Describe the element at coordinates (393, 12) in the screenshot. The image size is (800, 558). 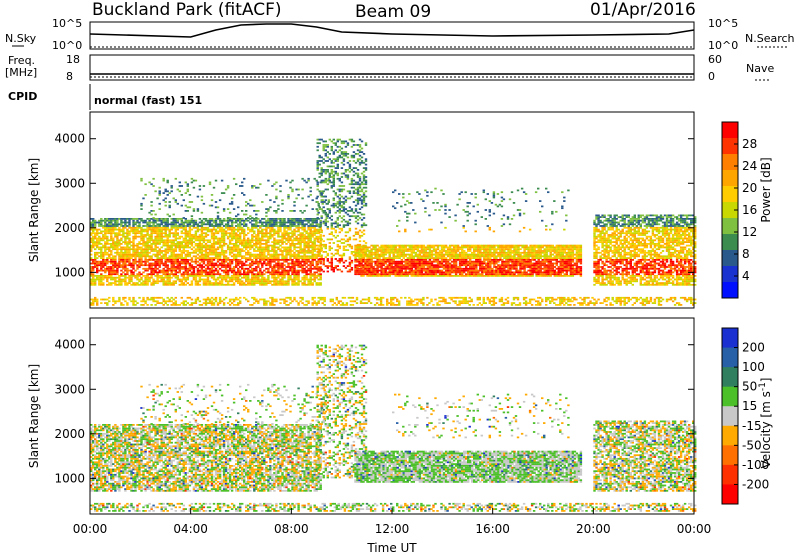
I see `beam-label: Beam 09` at that location.